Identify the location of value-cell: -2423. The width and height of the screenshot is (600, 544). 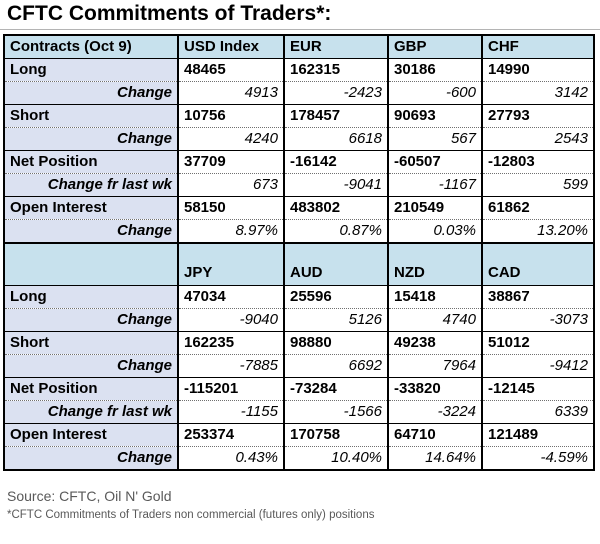
(335, 93).